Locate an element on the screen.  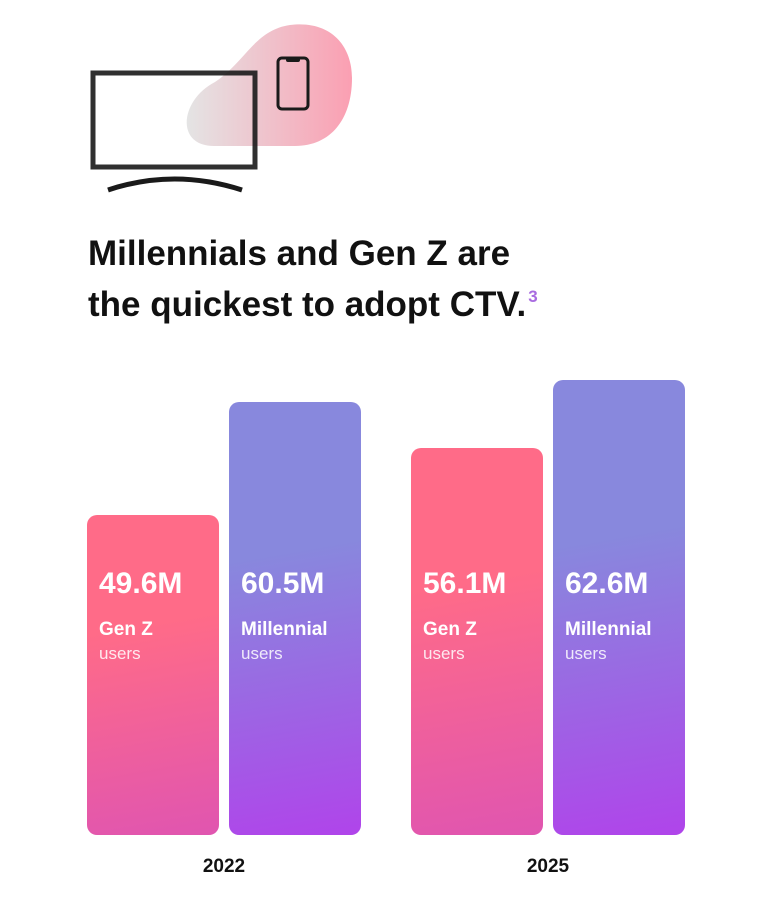
tv-phone-illustration is located at coordinates (221, 108).